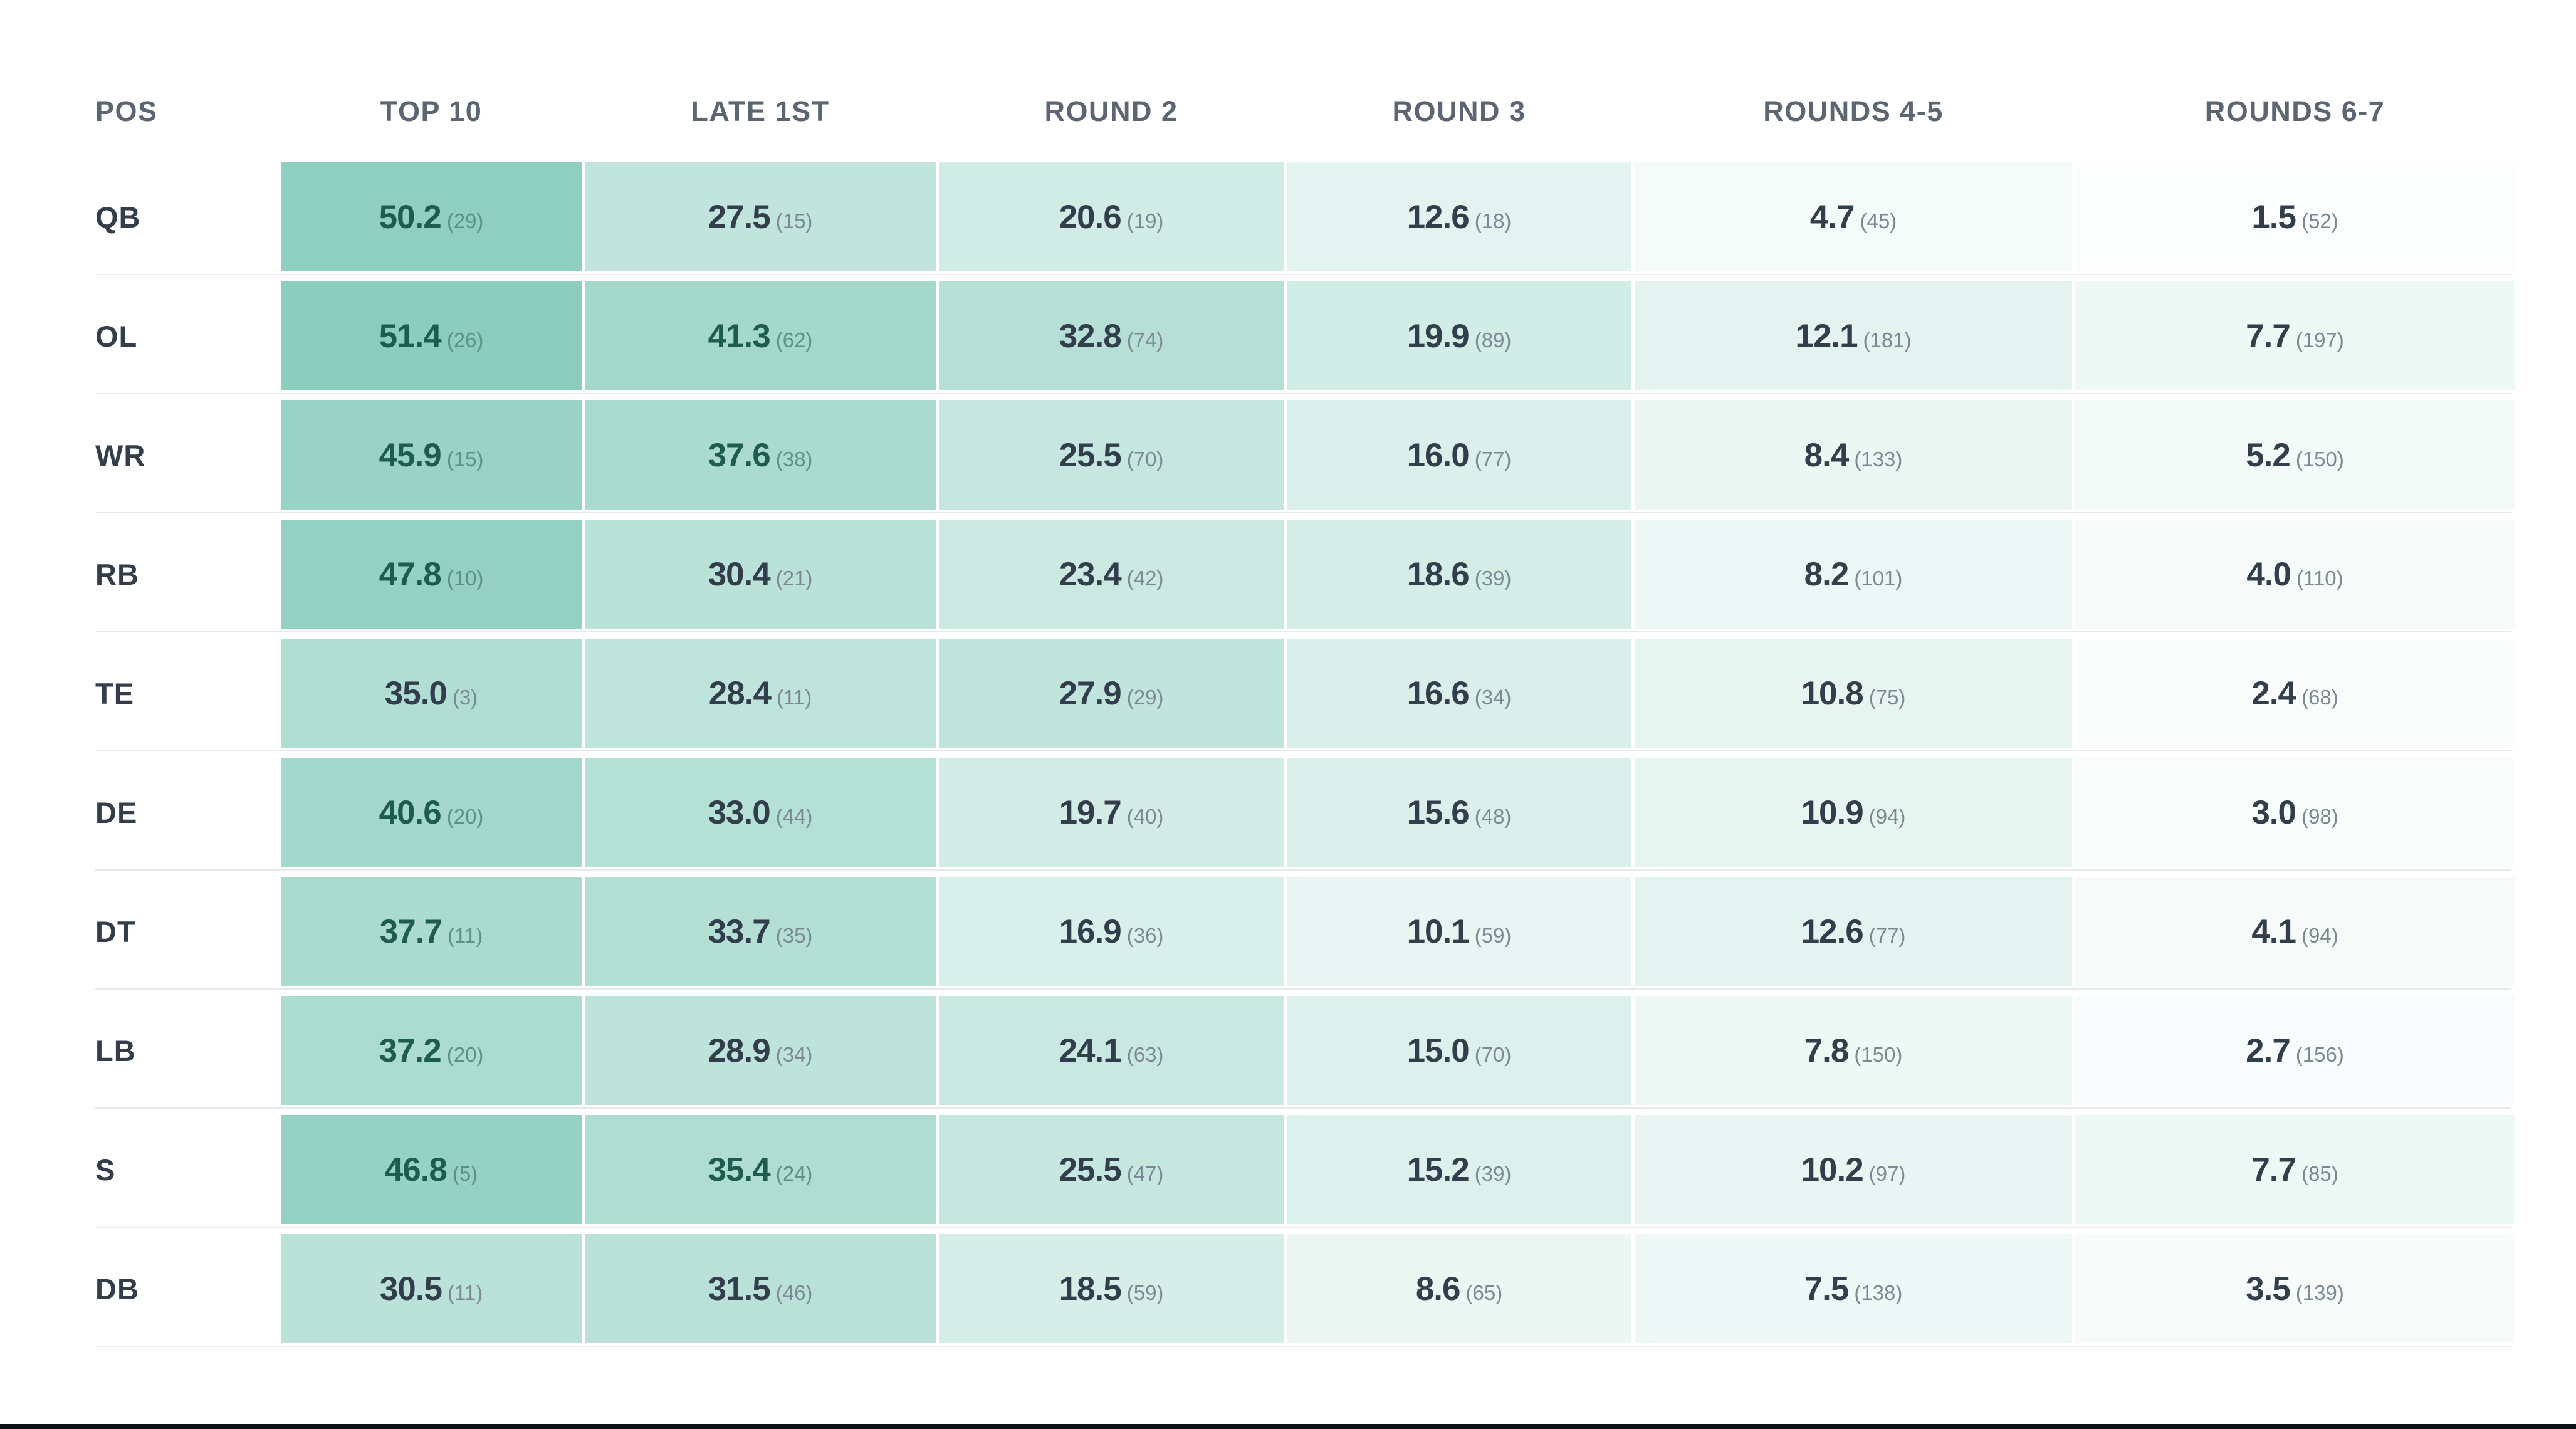 Image resolution: width=2576 pixels, height=1429 pixels. I want to click on cell-values: 20.6 (19), so click(1111, 217).